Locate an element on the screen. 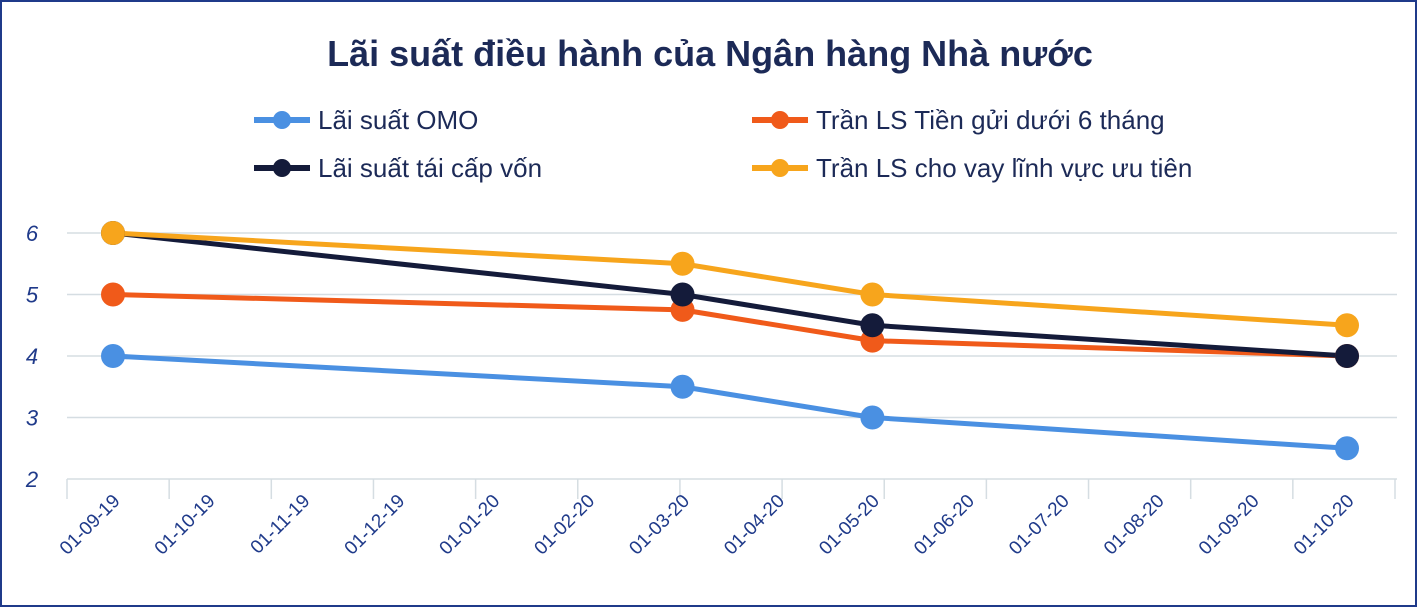  y-axis: 2 3 4 5 6 is located at coordinates (32, 356).